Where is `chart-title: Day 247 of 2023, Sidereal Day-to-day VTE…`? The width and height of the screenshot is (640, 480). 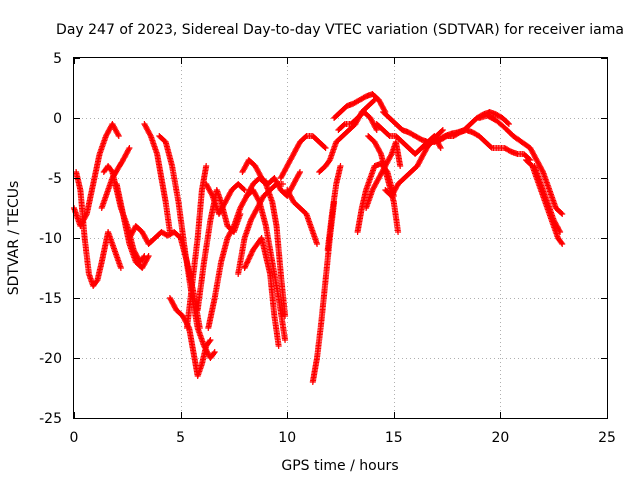
chart-title: Day 247 of 2023, Sidereal Day-to-day VTE… is located at coordinates (340, 30).